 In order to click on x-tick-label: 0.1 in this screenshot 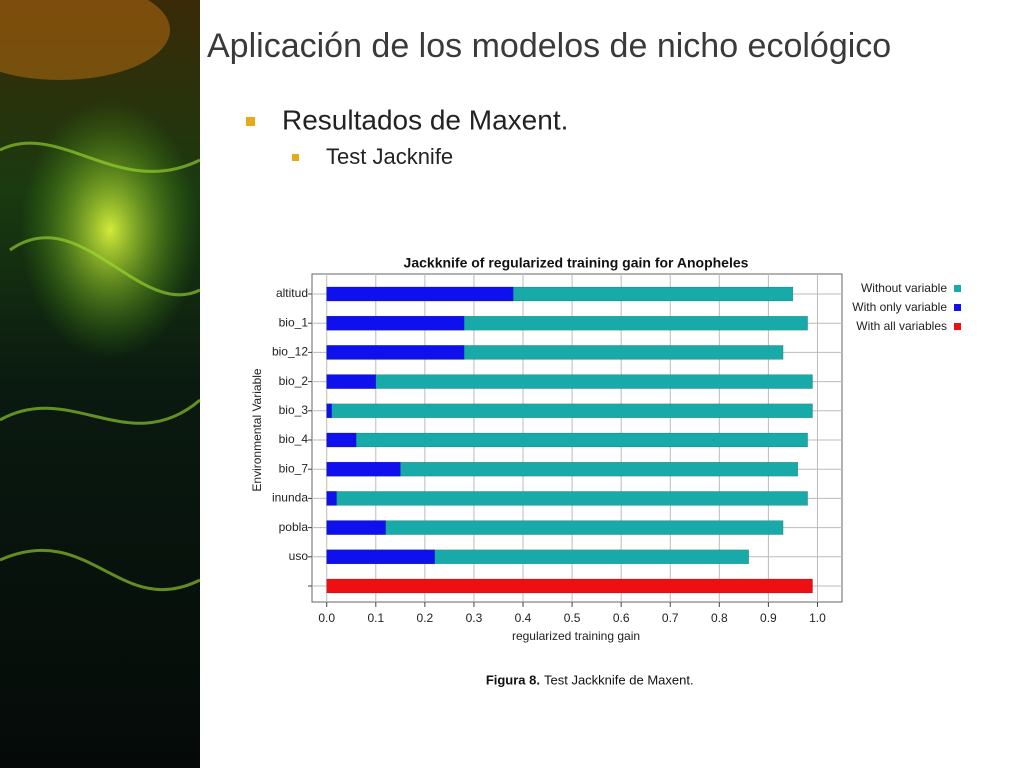, I will do `click(375, 618)`.